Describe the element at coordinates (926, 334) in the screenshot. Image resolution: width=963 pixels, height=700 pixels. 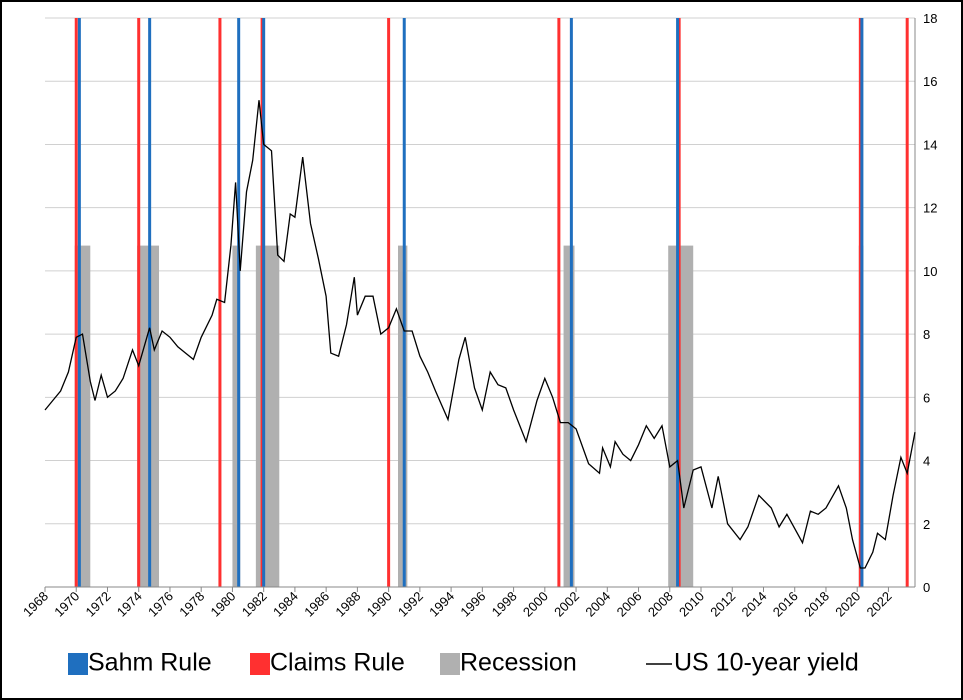
I see `y2-tick-label: 8` at that location.